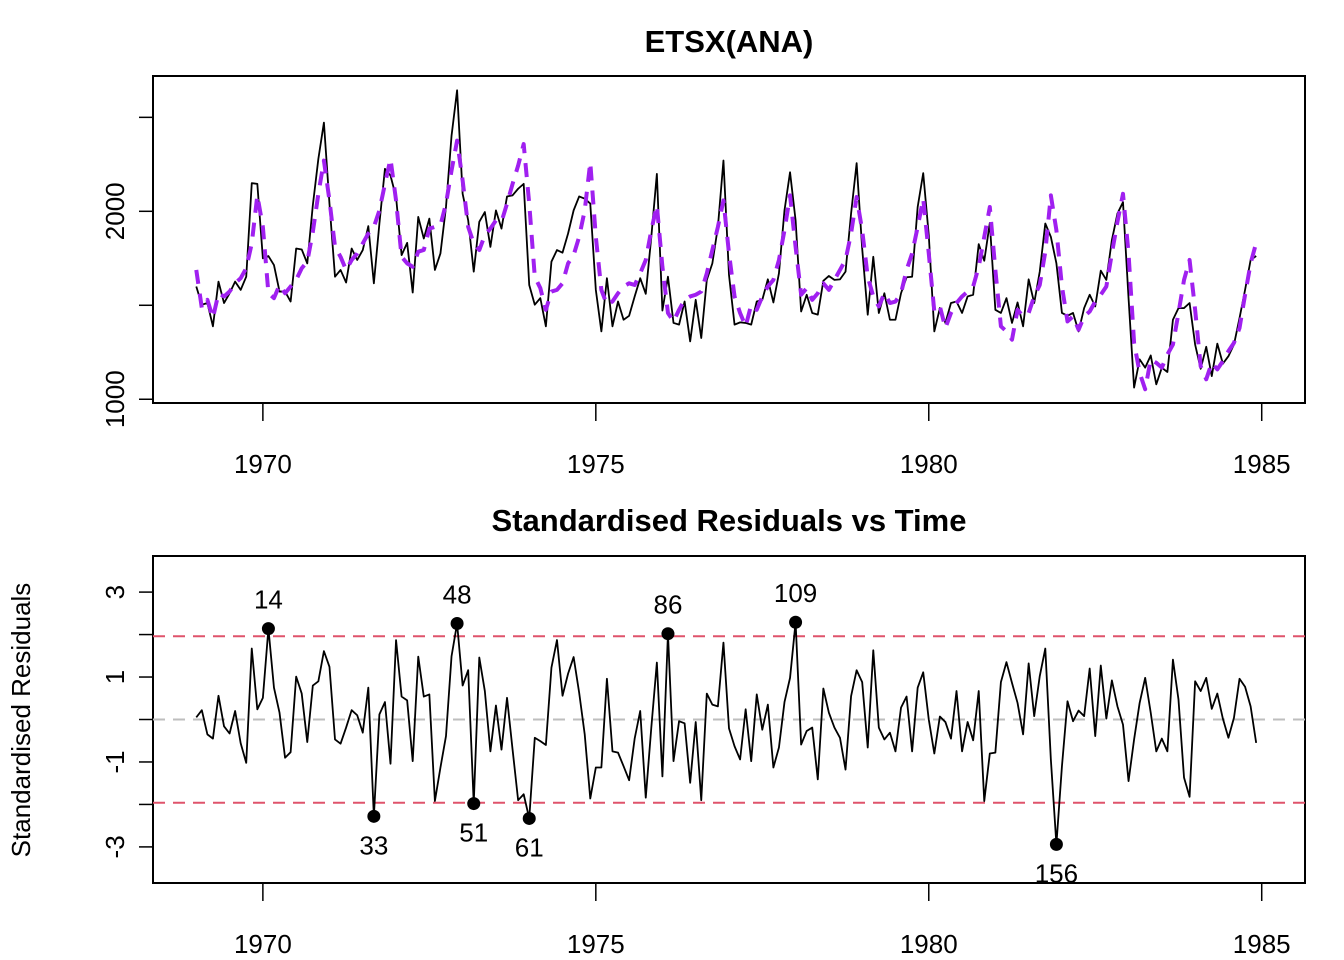 This screenshot has width=1344, height=960. What do you see at coordinates (21, 720) in the screenshot?
I see `y-axis-label: Standardised Residuals` at bounding box center [21, 720].